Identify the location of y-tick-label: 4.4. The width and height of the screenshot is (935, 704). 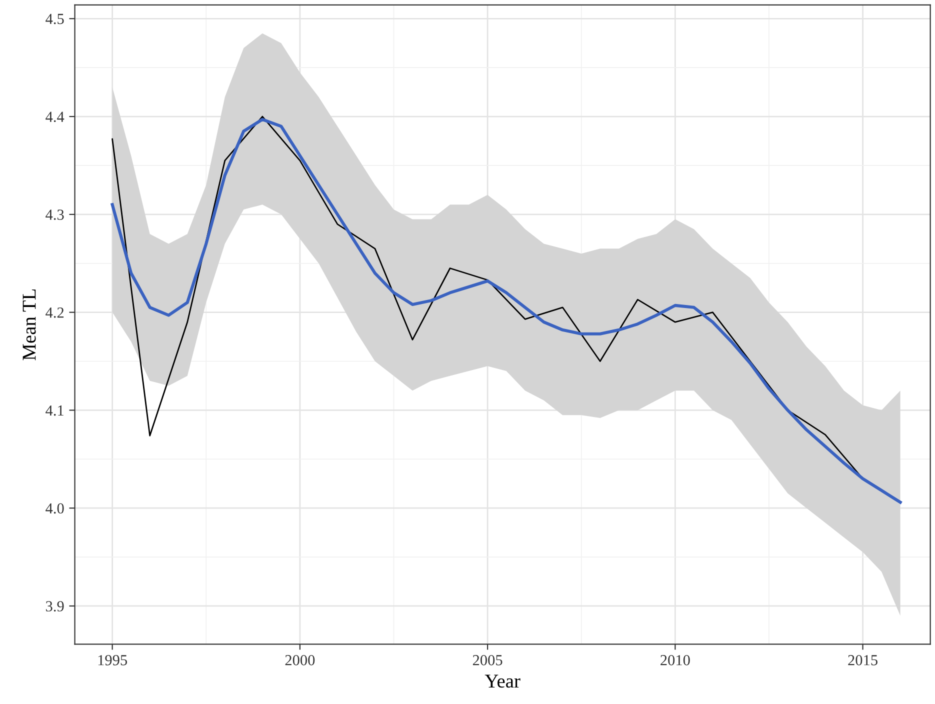
(55, 117).